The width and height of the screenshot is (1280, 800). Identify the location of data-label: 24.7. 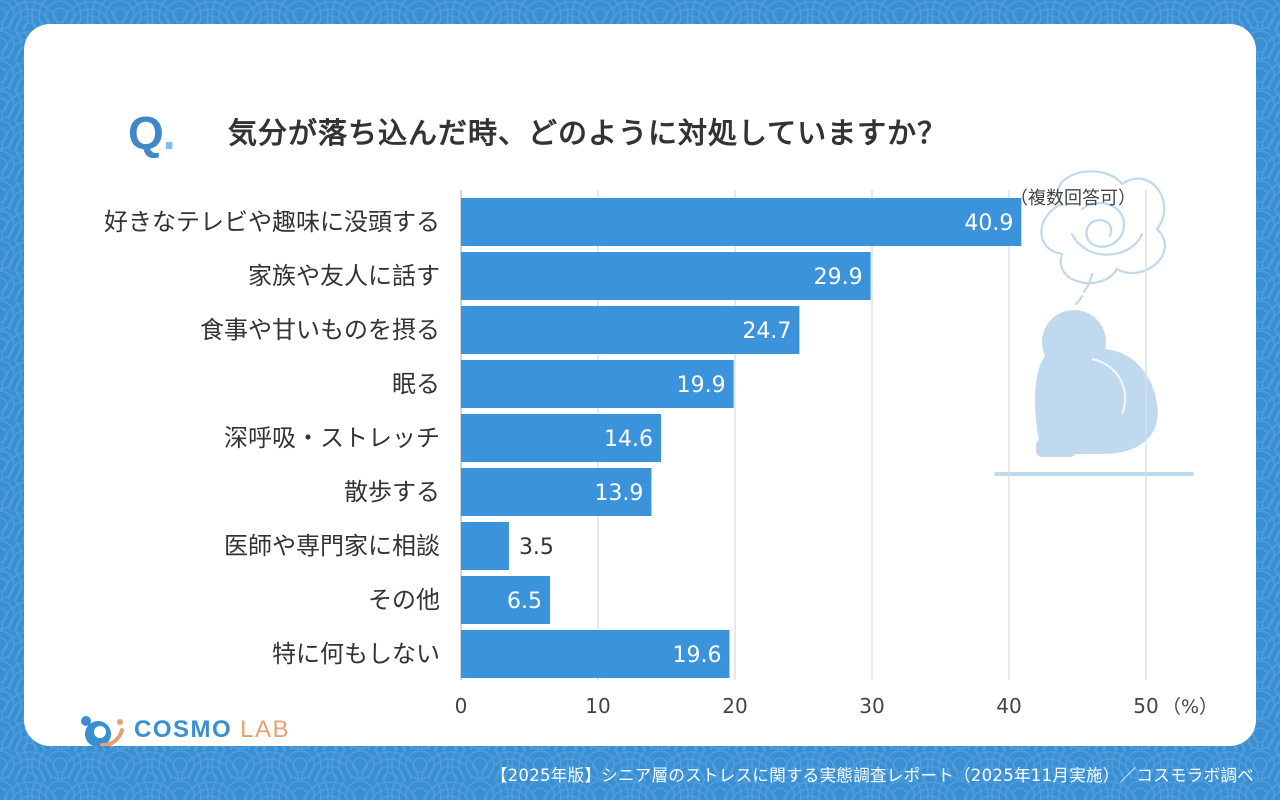
(766, 331).